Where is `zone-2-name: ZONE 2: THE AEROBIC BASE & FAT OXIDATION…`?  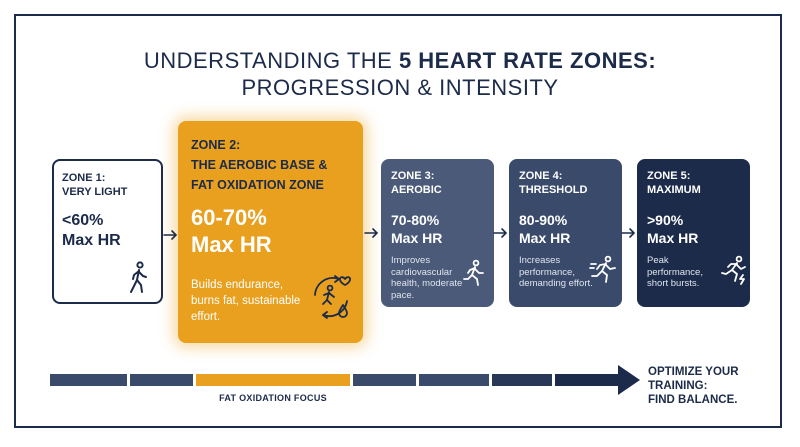
zone-2-name: ZONE 2: THE AEROBIC BASE & FAT OXIDATION… is located at coordinates (276, 165).